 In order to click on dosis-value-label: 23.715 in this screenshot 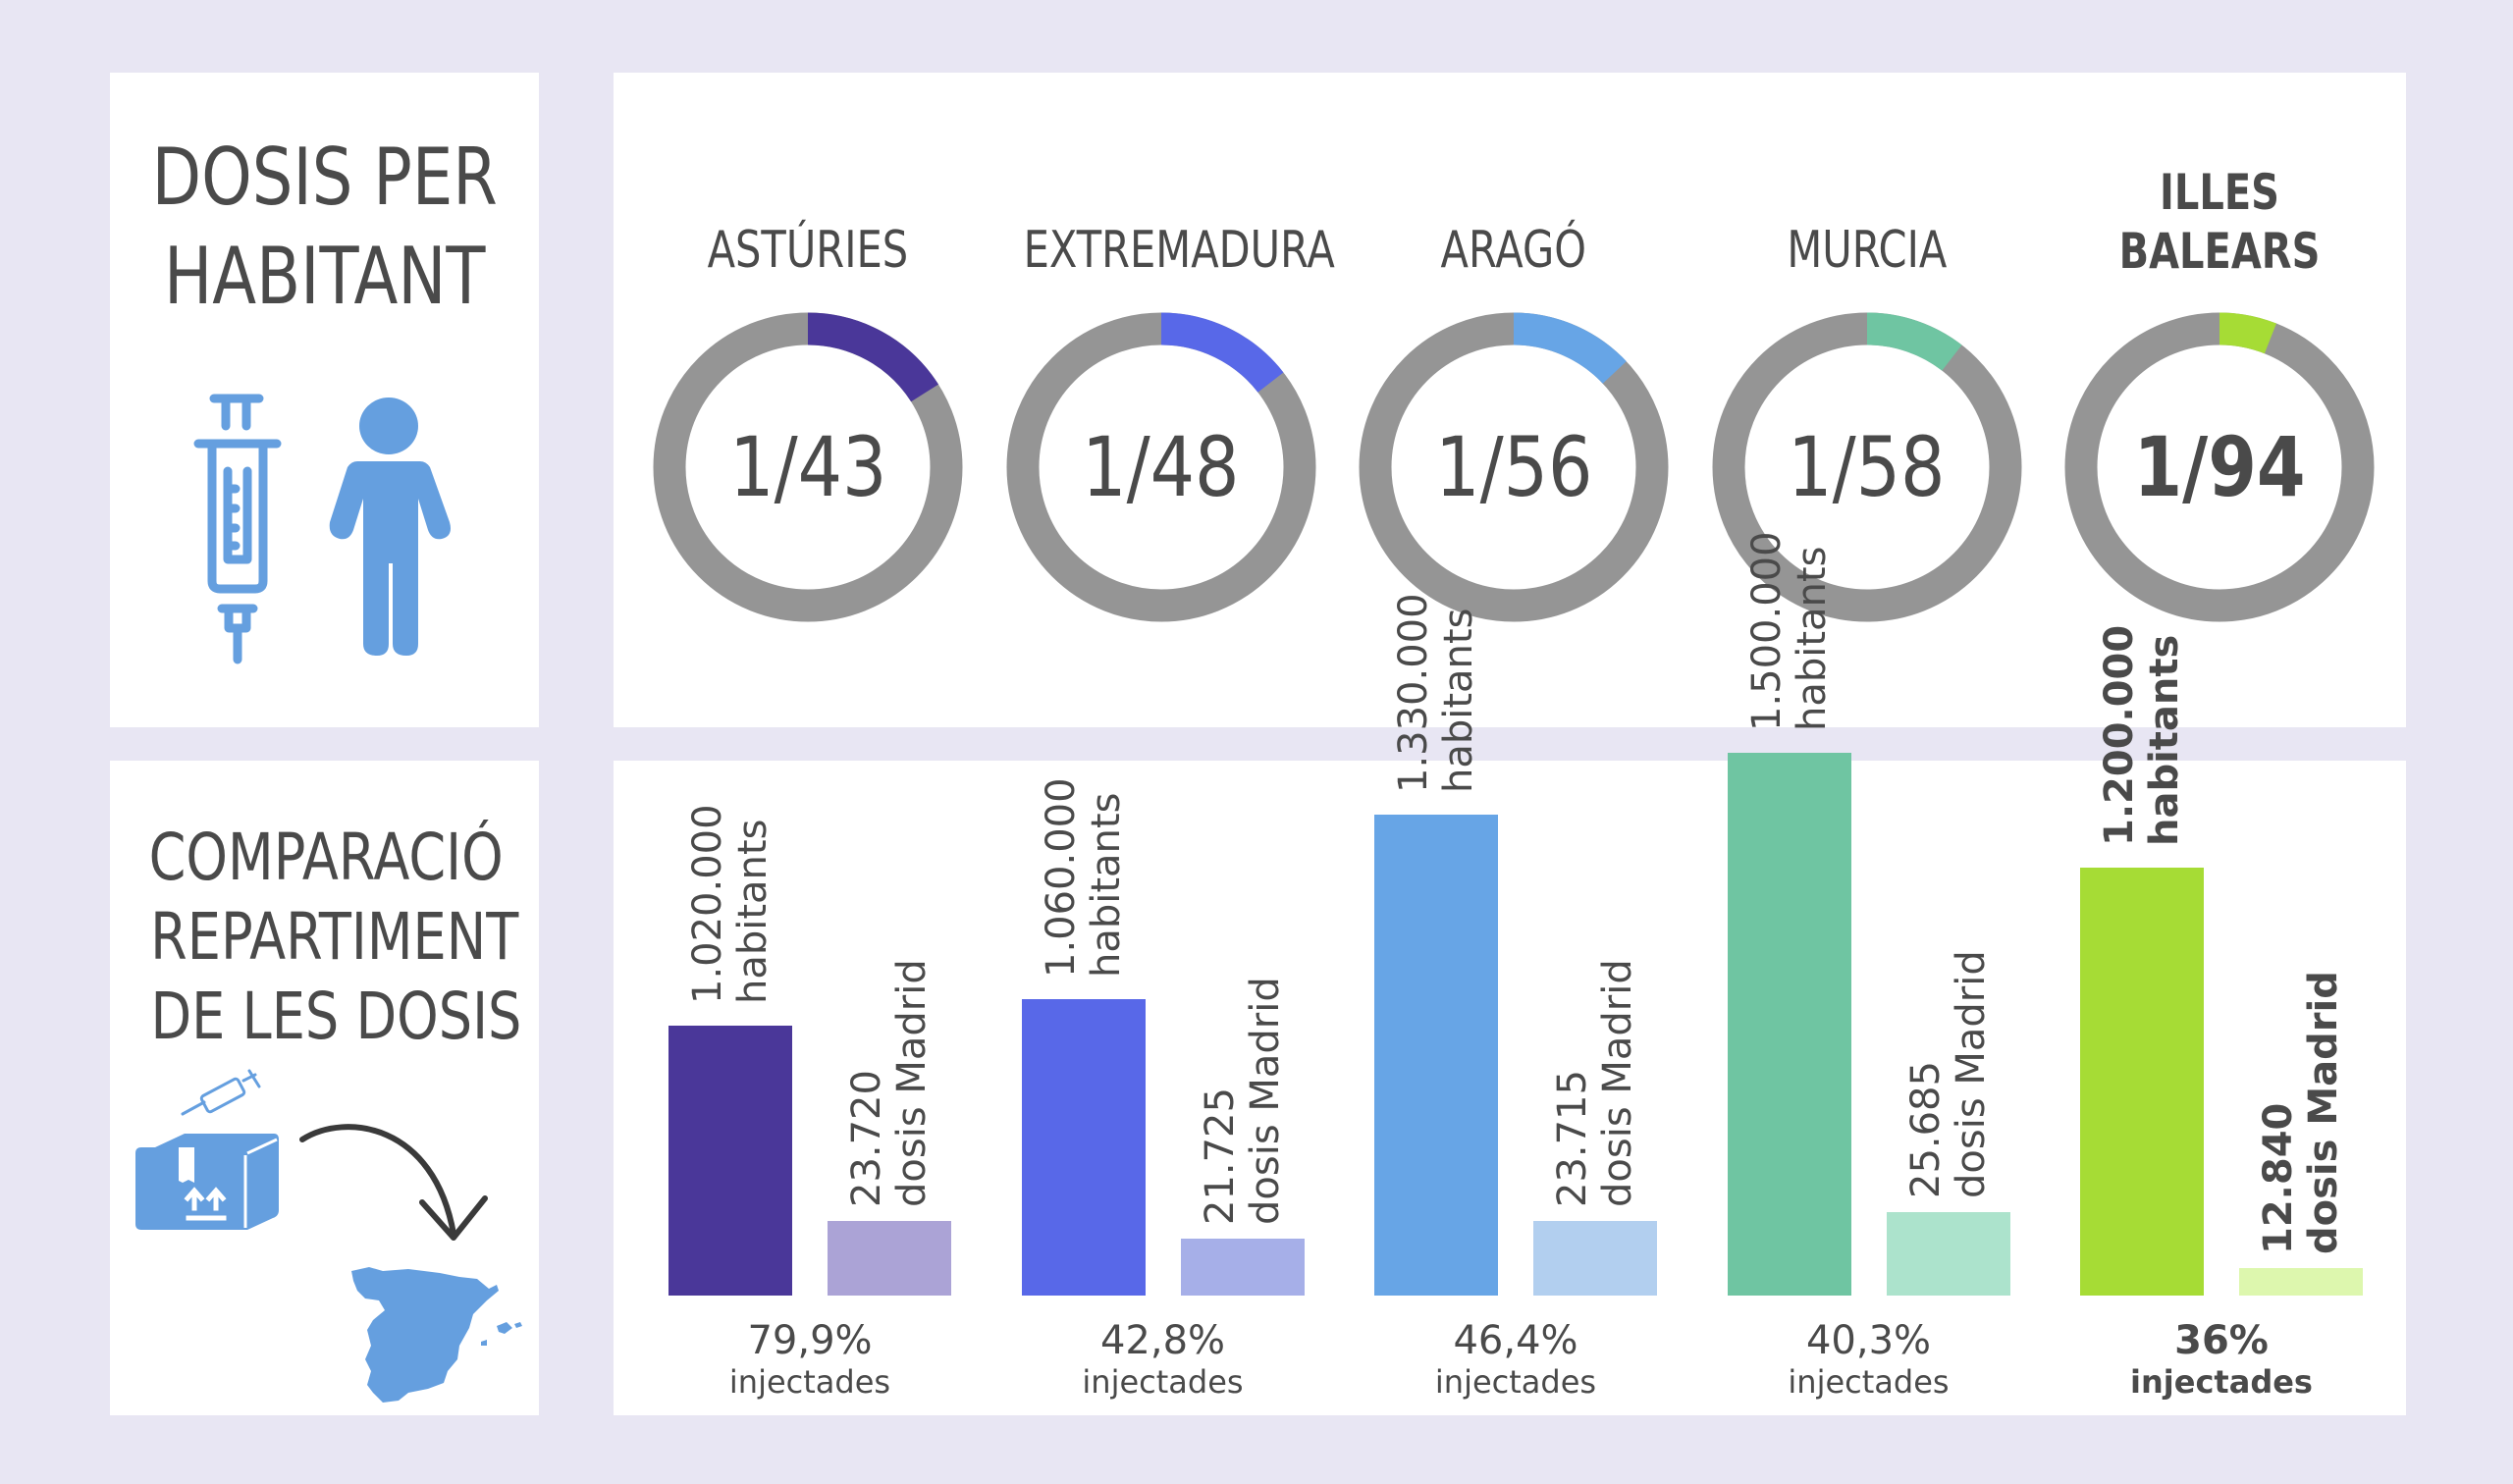, I will do `click(1573, 1139)`.